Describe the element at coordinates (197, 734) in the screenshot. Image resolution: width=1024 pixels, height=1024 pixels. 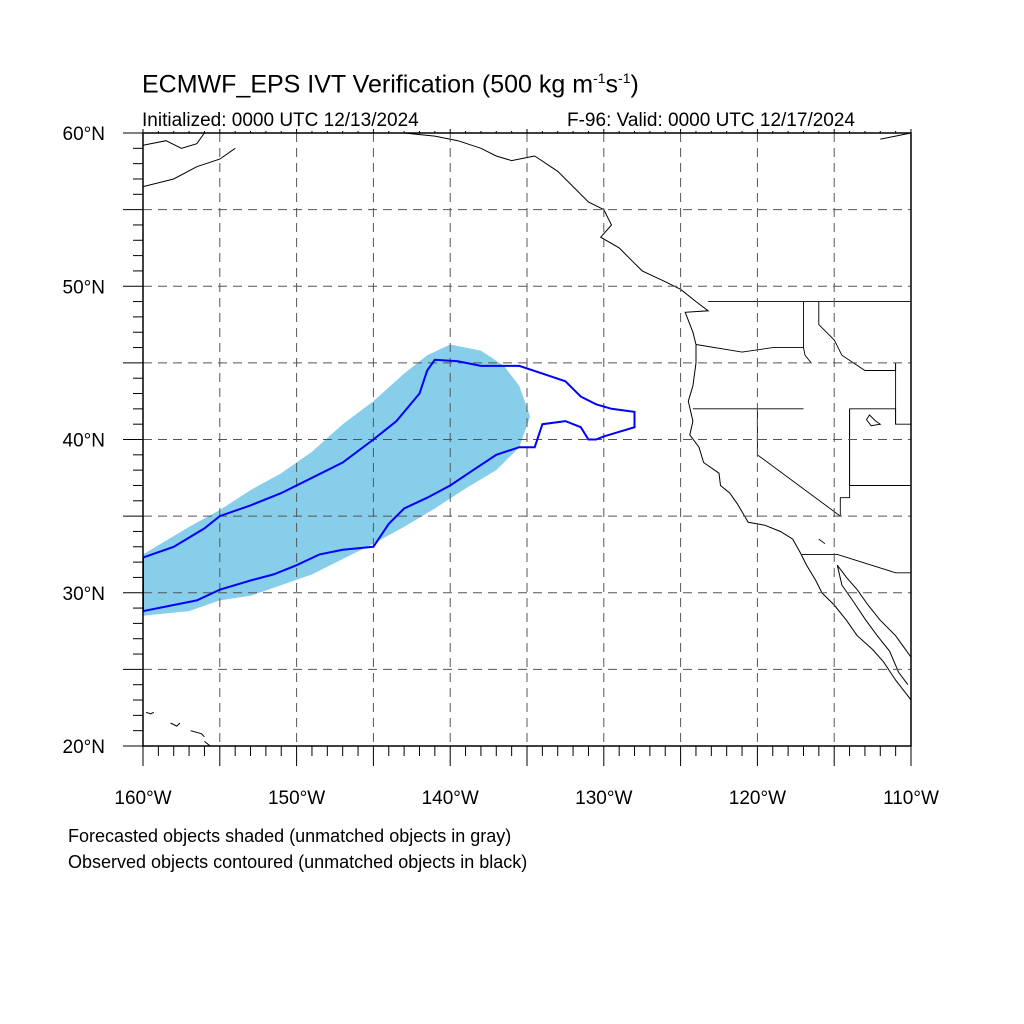
I see `coastline-hawaii-c` at that location.